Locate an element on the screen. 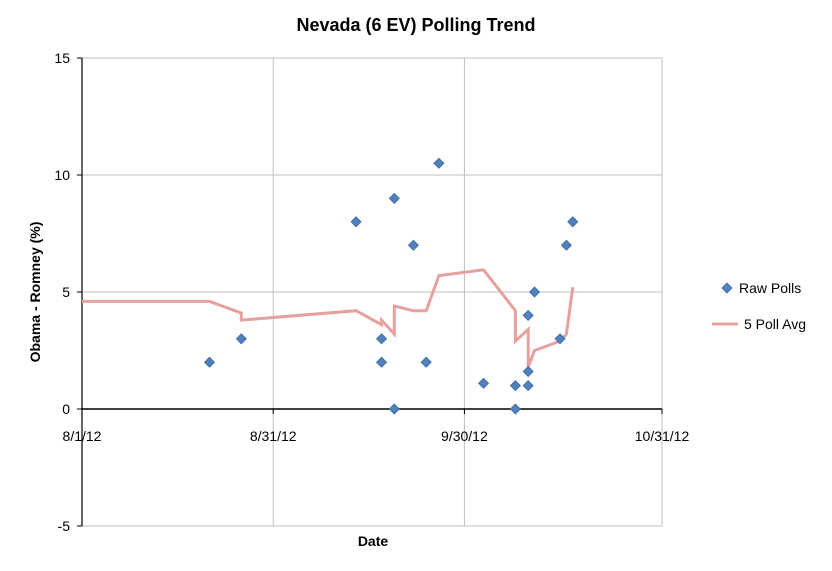 The image size is (832, 571). x-tick-label: 9/30/12 is located at coordinates (464, 436).